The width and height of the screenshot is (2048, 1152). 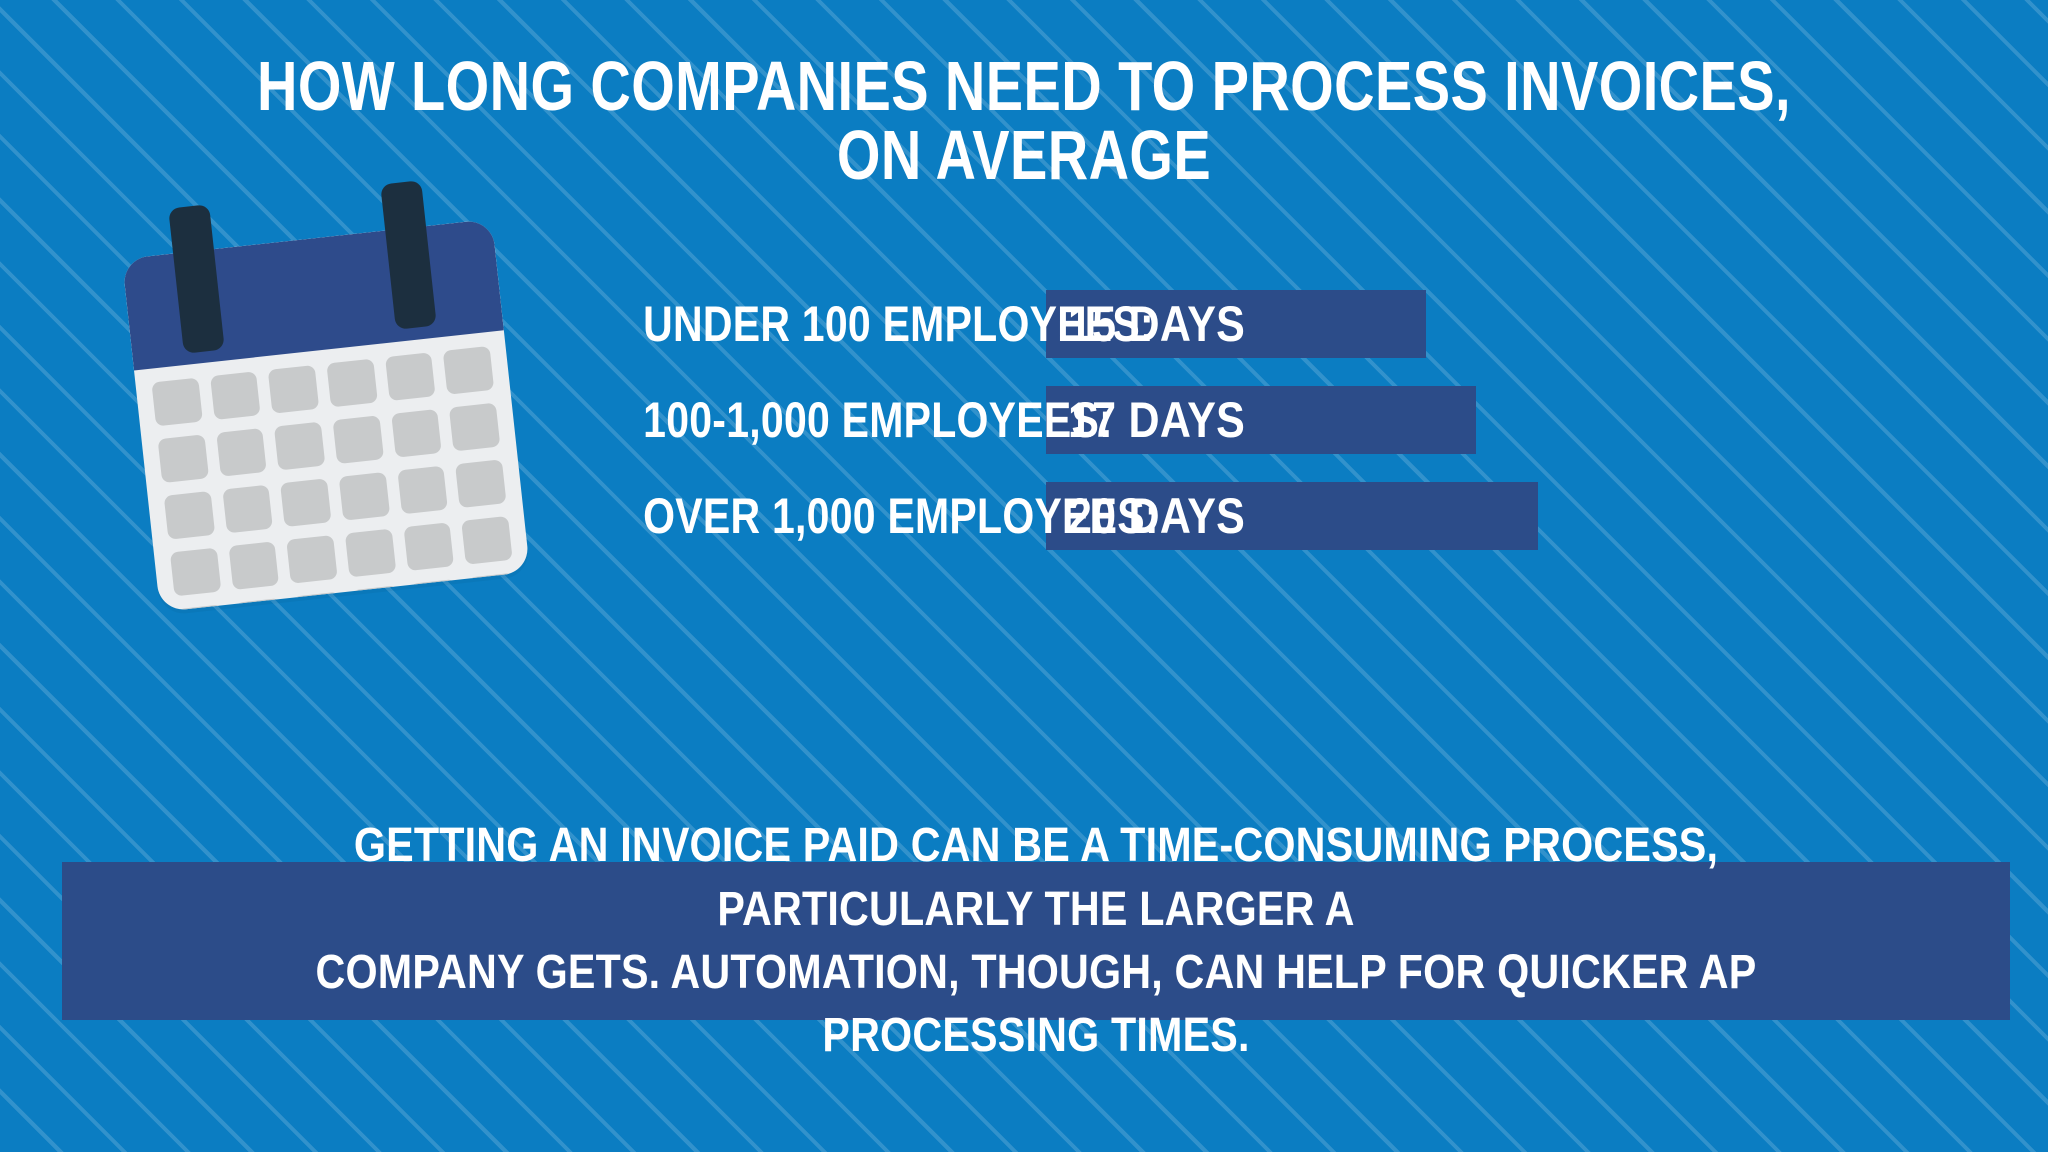 What do you see at coordinates (1157, 516) in the screenshot?
I see `stat-value: 20 DAYS` at bounding box center [1157, 516].